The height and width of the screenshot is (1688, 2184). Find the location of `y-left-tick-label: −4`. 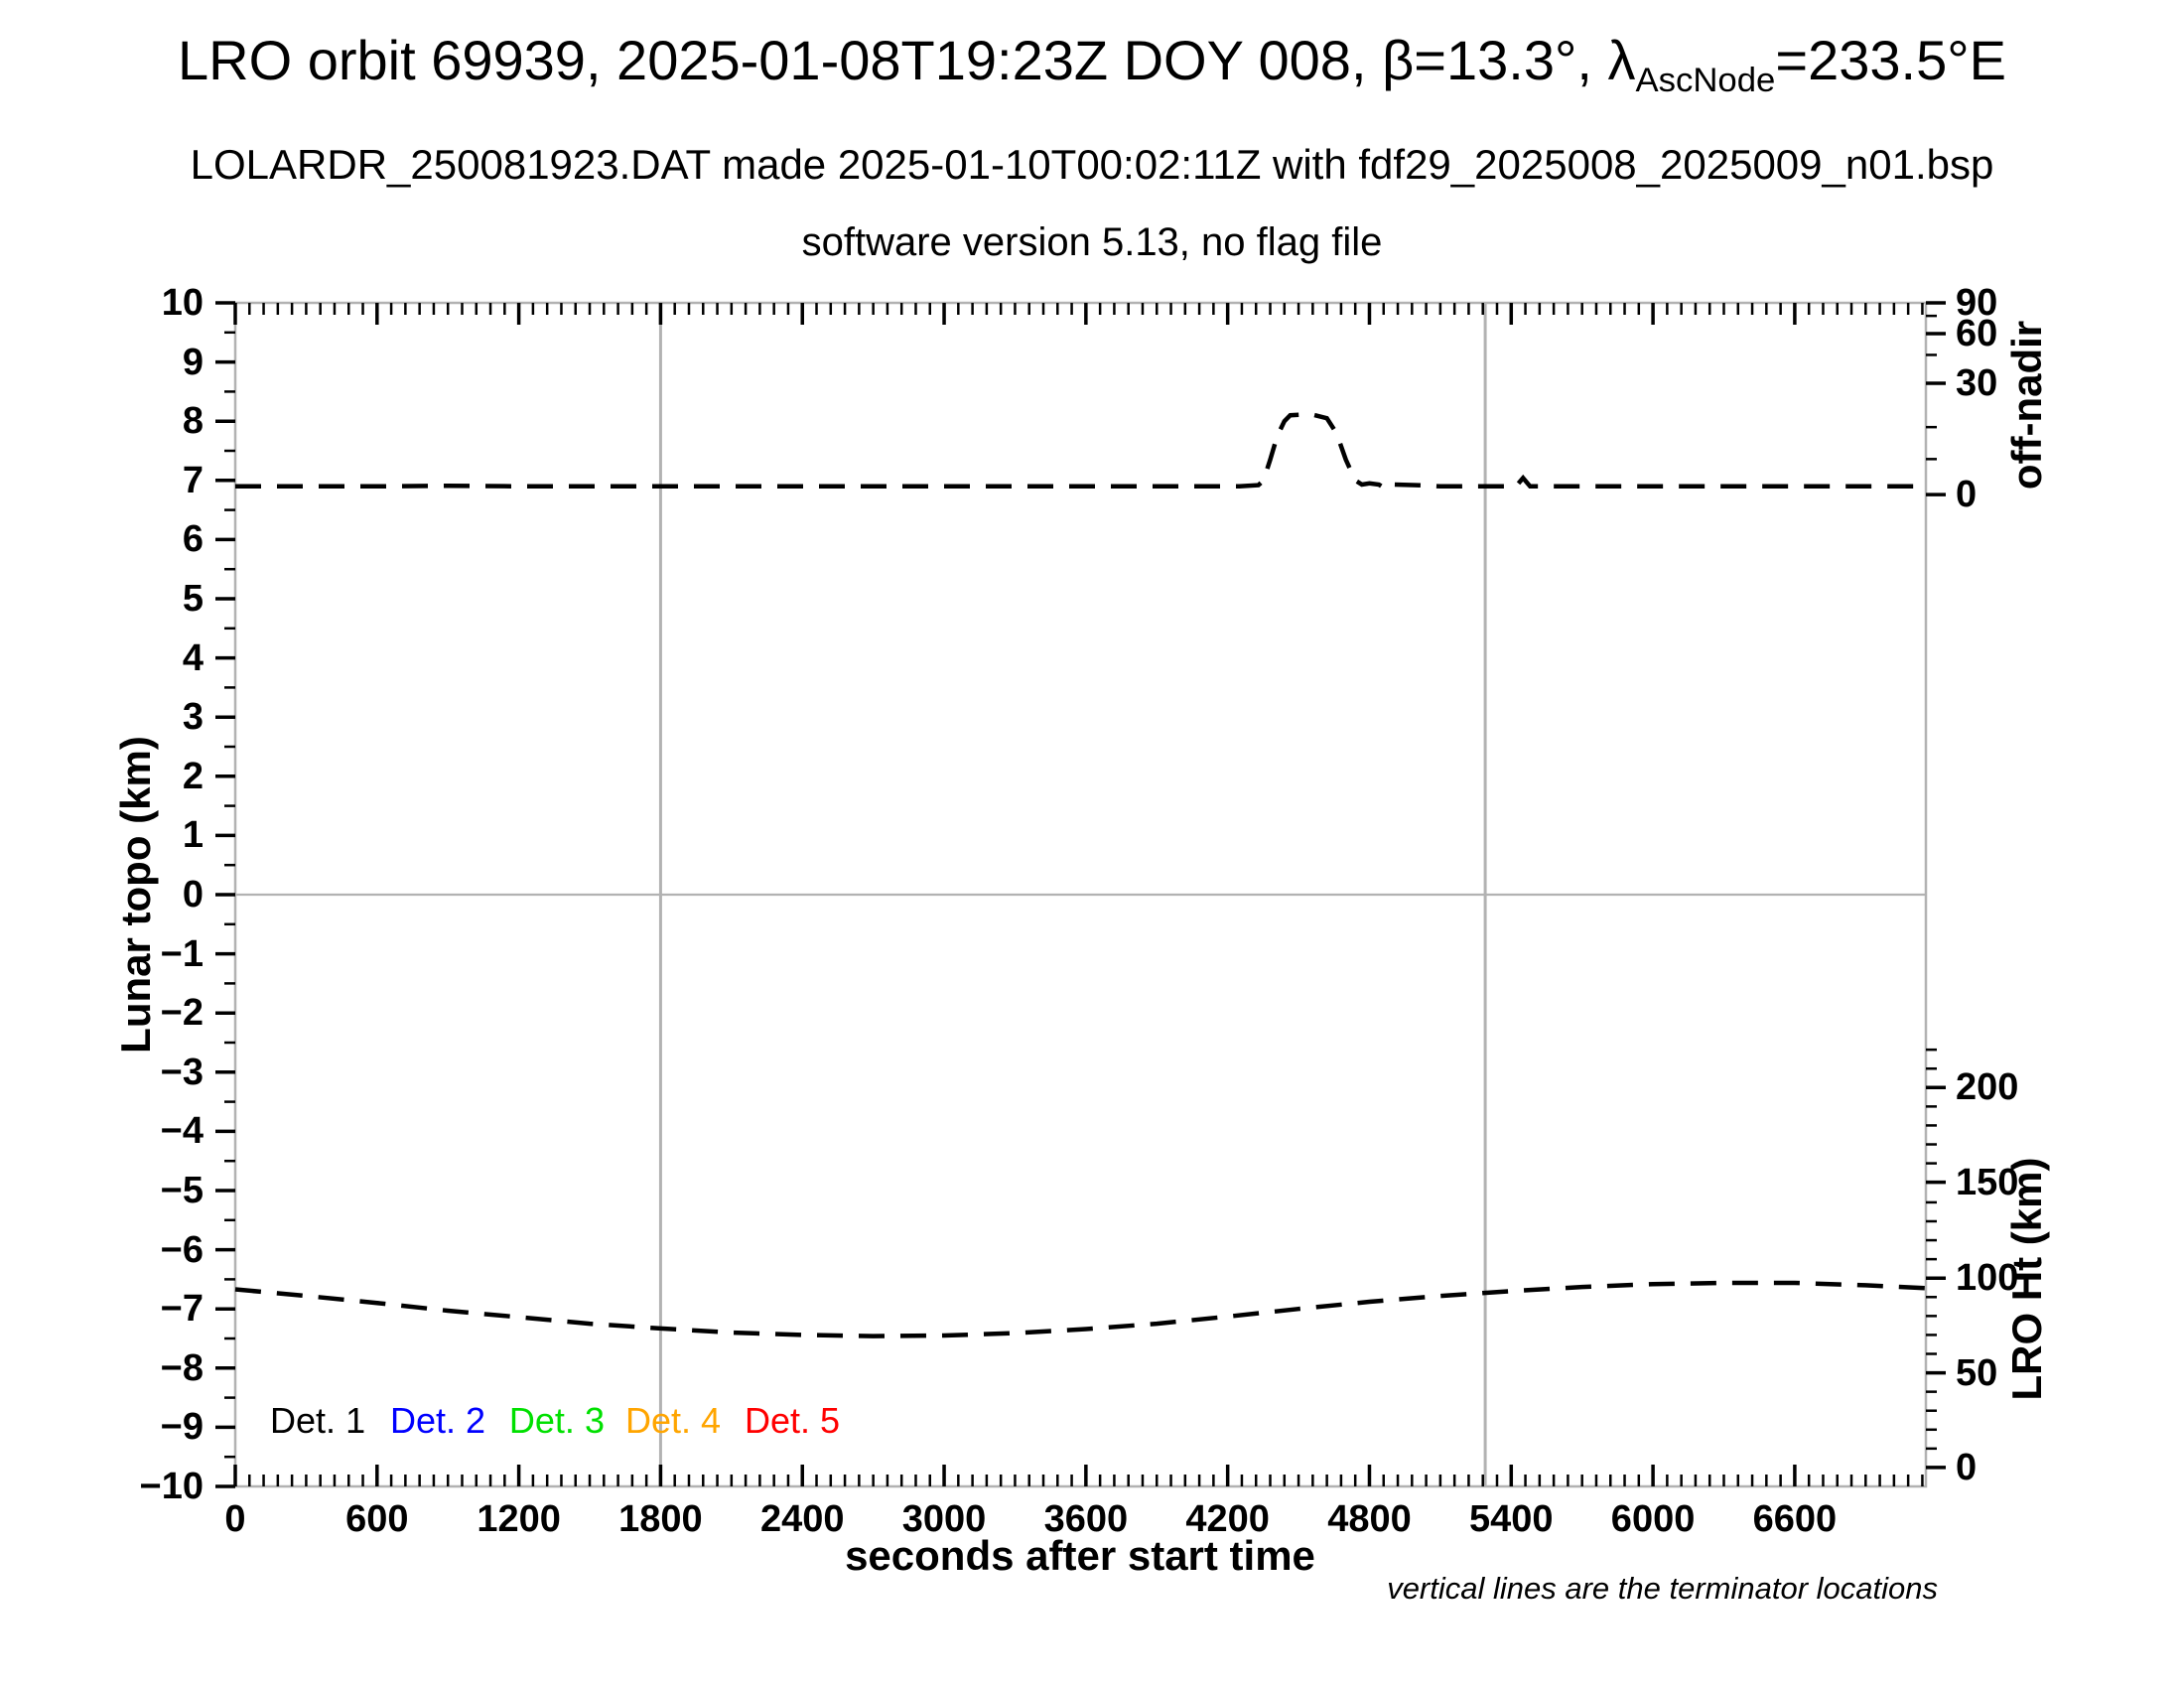

y-left-tick-label: −4 is located at coordinates (182, 1131).